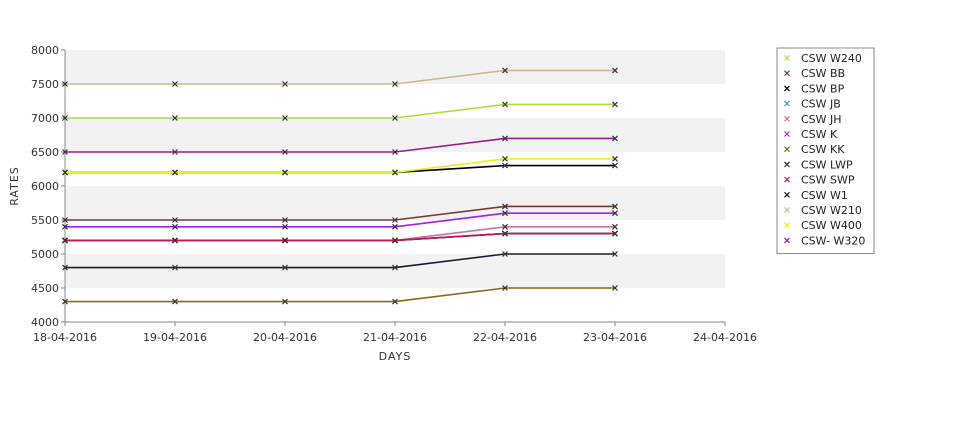 The height and width of the screenshot is (429, 975). What do you see at coordinates (45, 220) in the screenshot?
I see `y-tick-label: 5500` at bounding box center [45, 220].